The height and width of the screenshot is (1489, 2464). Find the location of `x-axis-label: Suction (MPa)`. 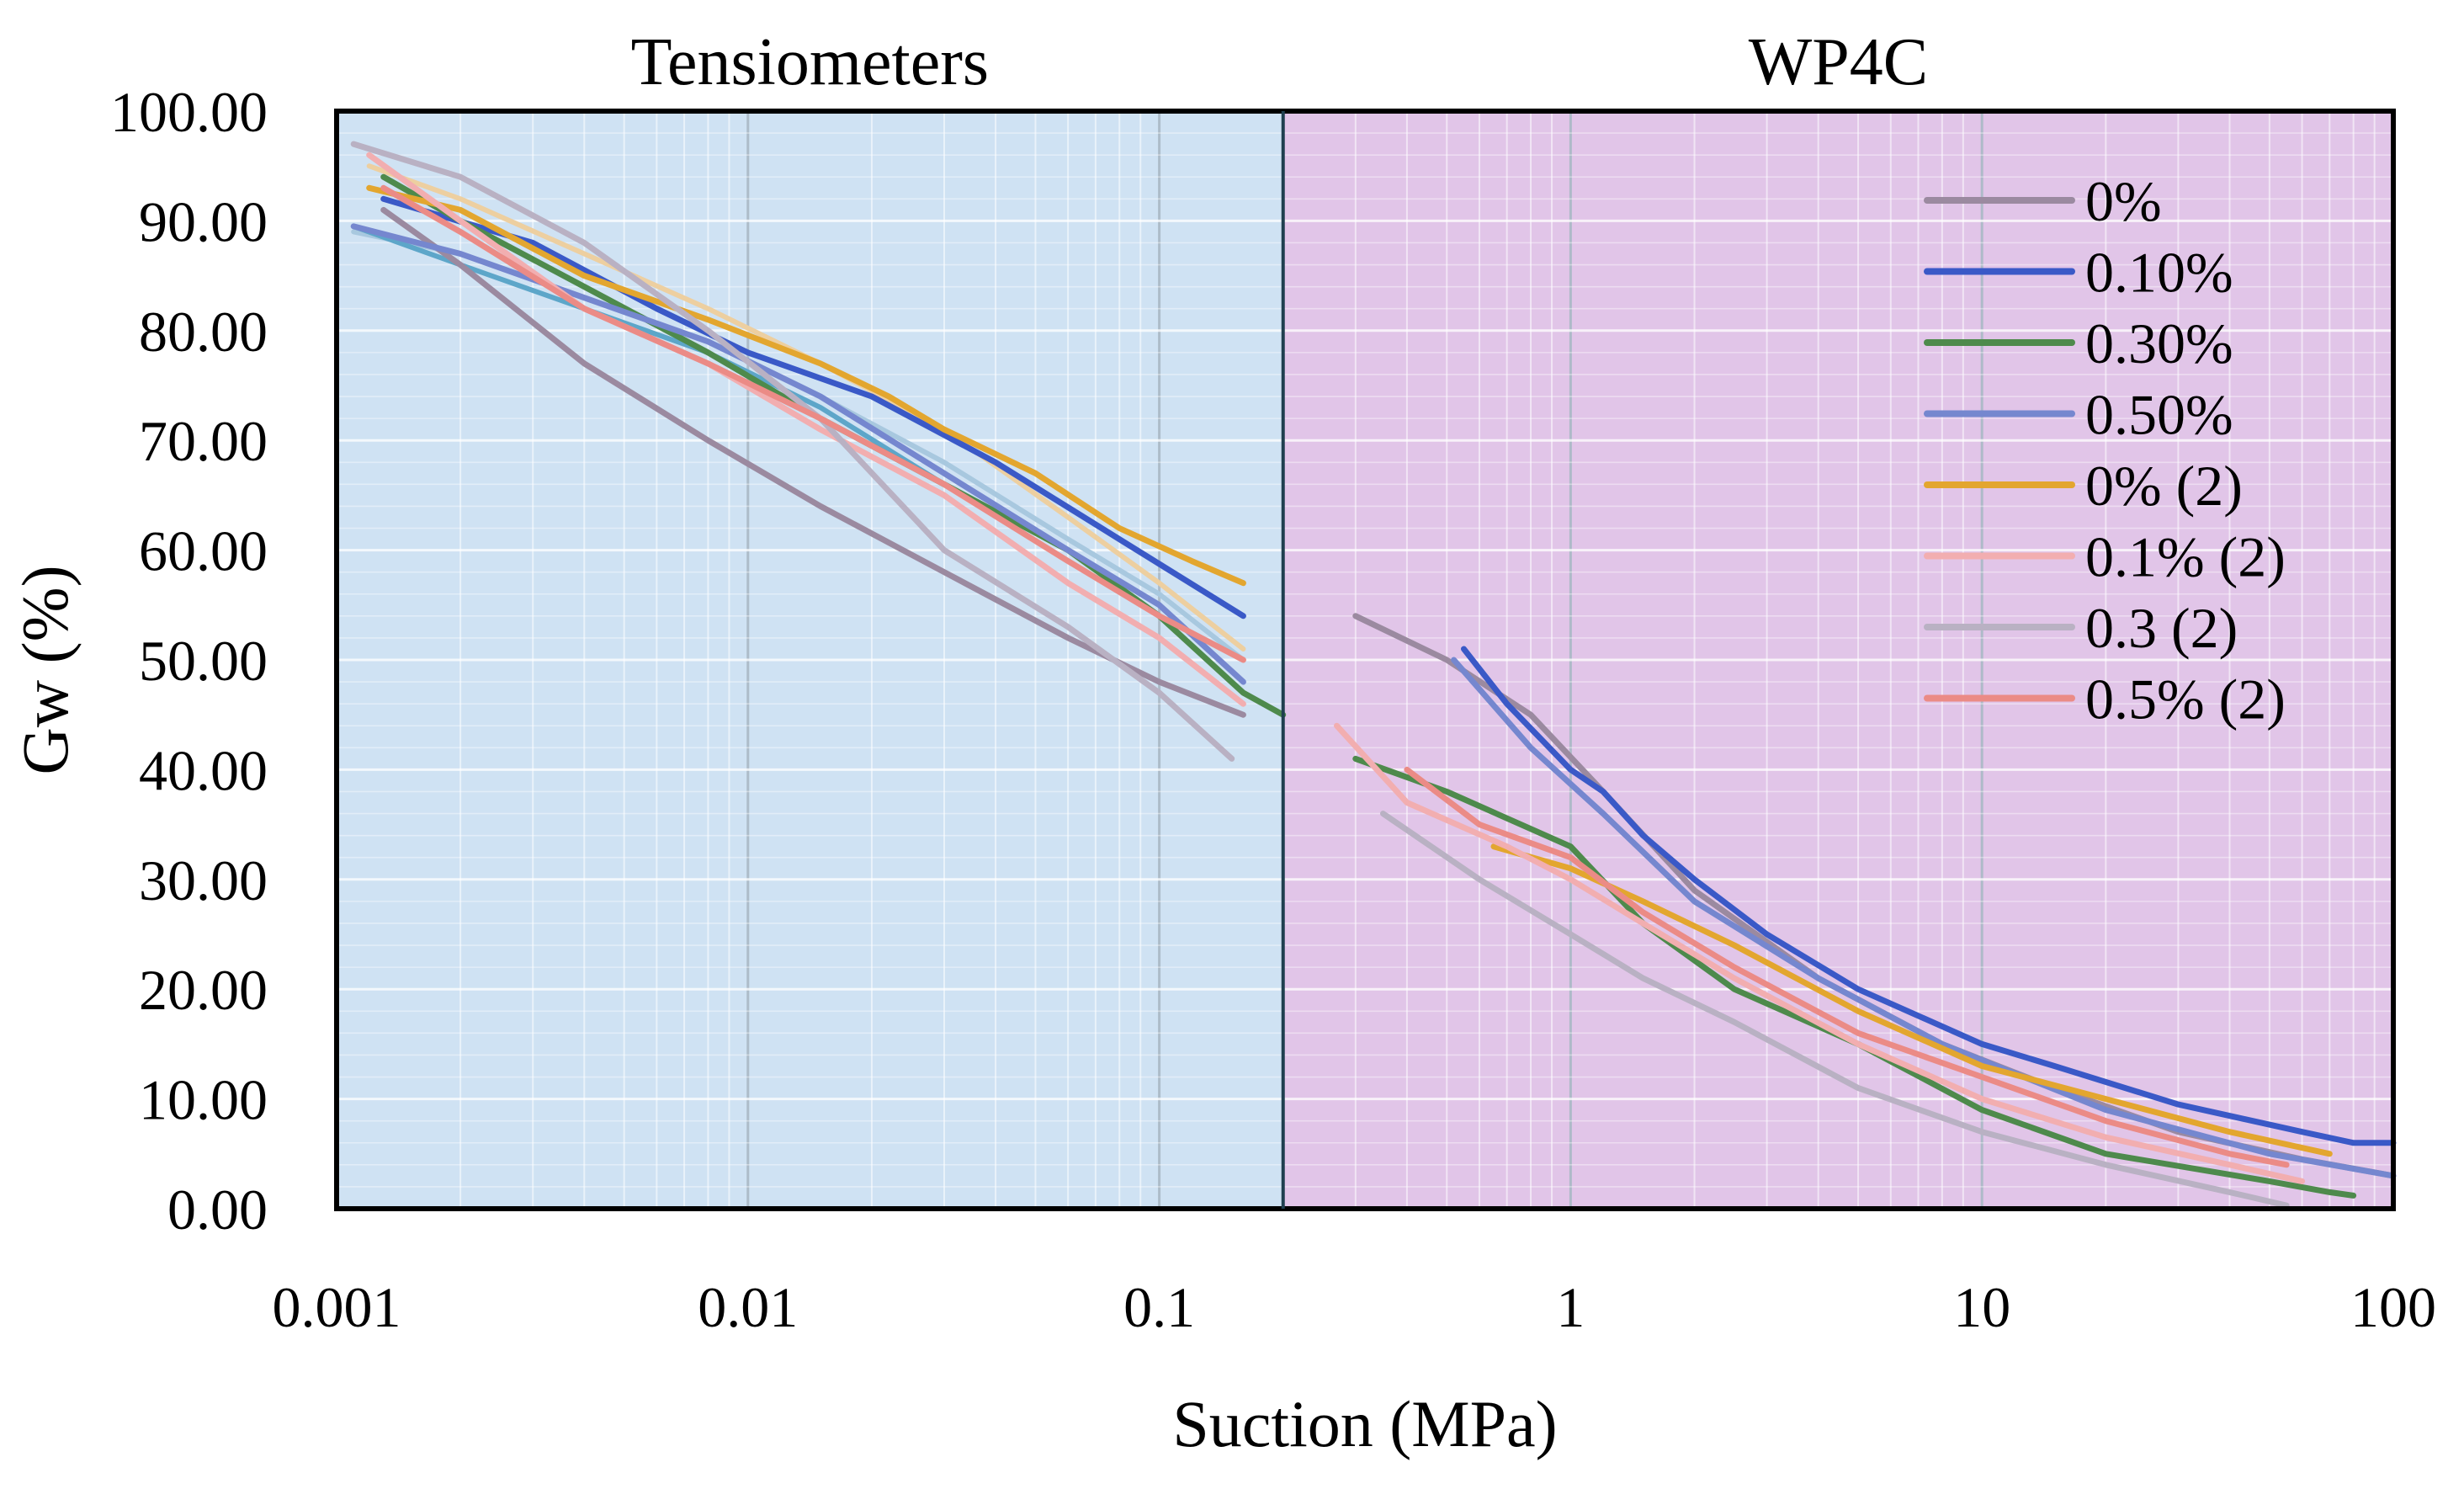

x-axis-label: Suction (MPa) is located at coordinates (1364, 1424).